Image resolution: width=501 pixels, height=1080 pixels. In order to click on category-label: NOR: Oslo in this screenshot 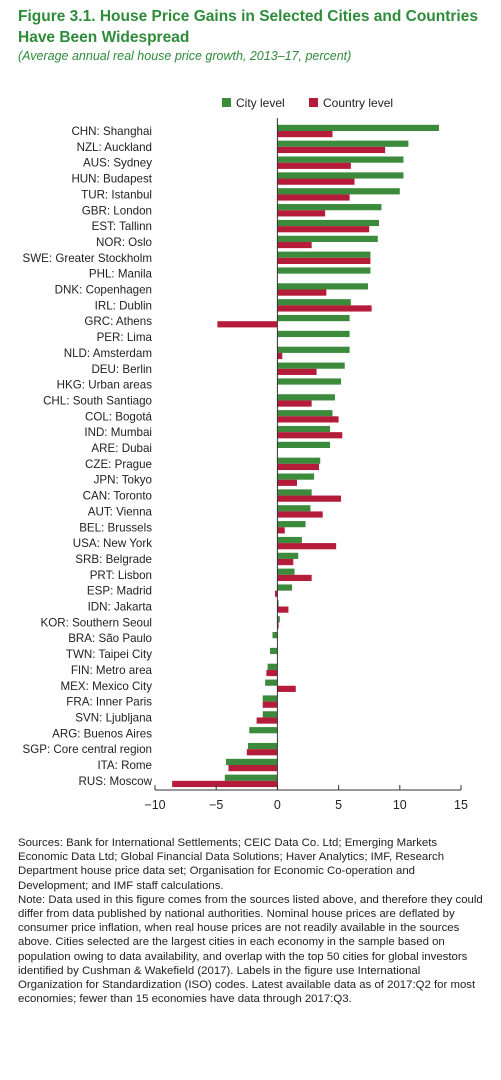, I will do `click(124, 242)`.